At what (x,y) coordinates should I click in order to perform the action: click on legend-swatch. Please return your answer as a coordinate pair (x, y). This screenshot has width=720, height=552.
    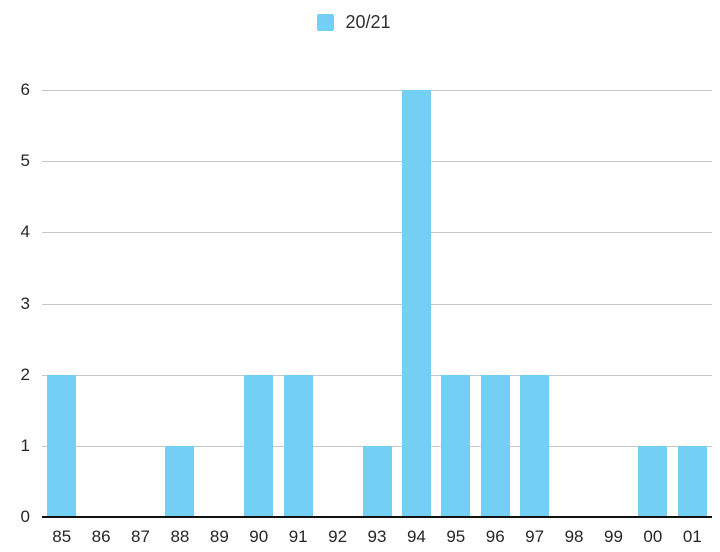
    Looking at the image, I should click on (326, 22).